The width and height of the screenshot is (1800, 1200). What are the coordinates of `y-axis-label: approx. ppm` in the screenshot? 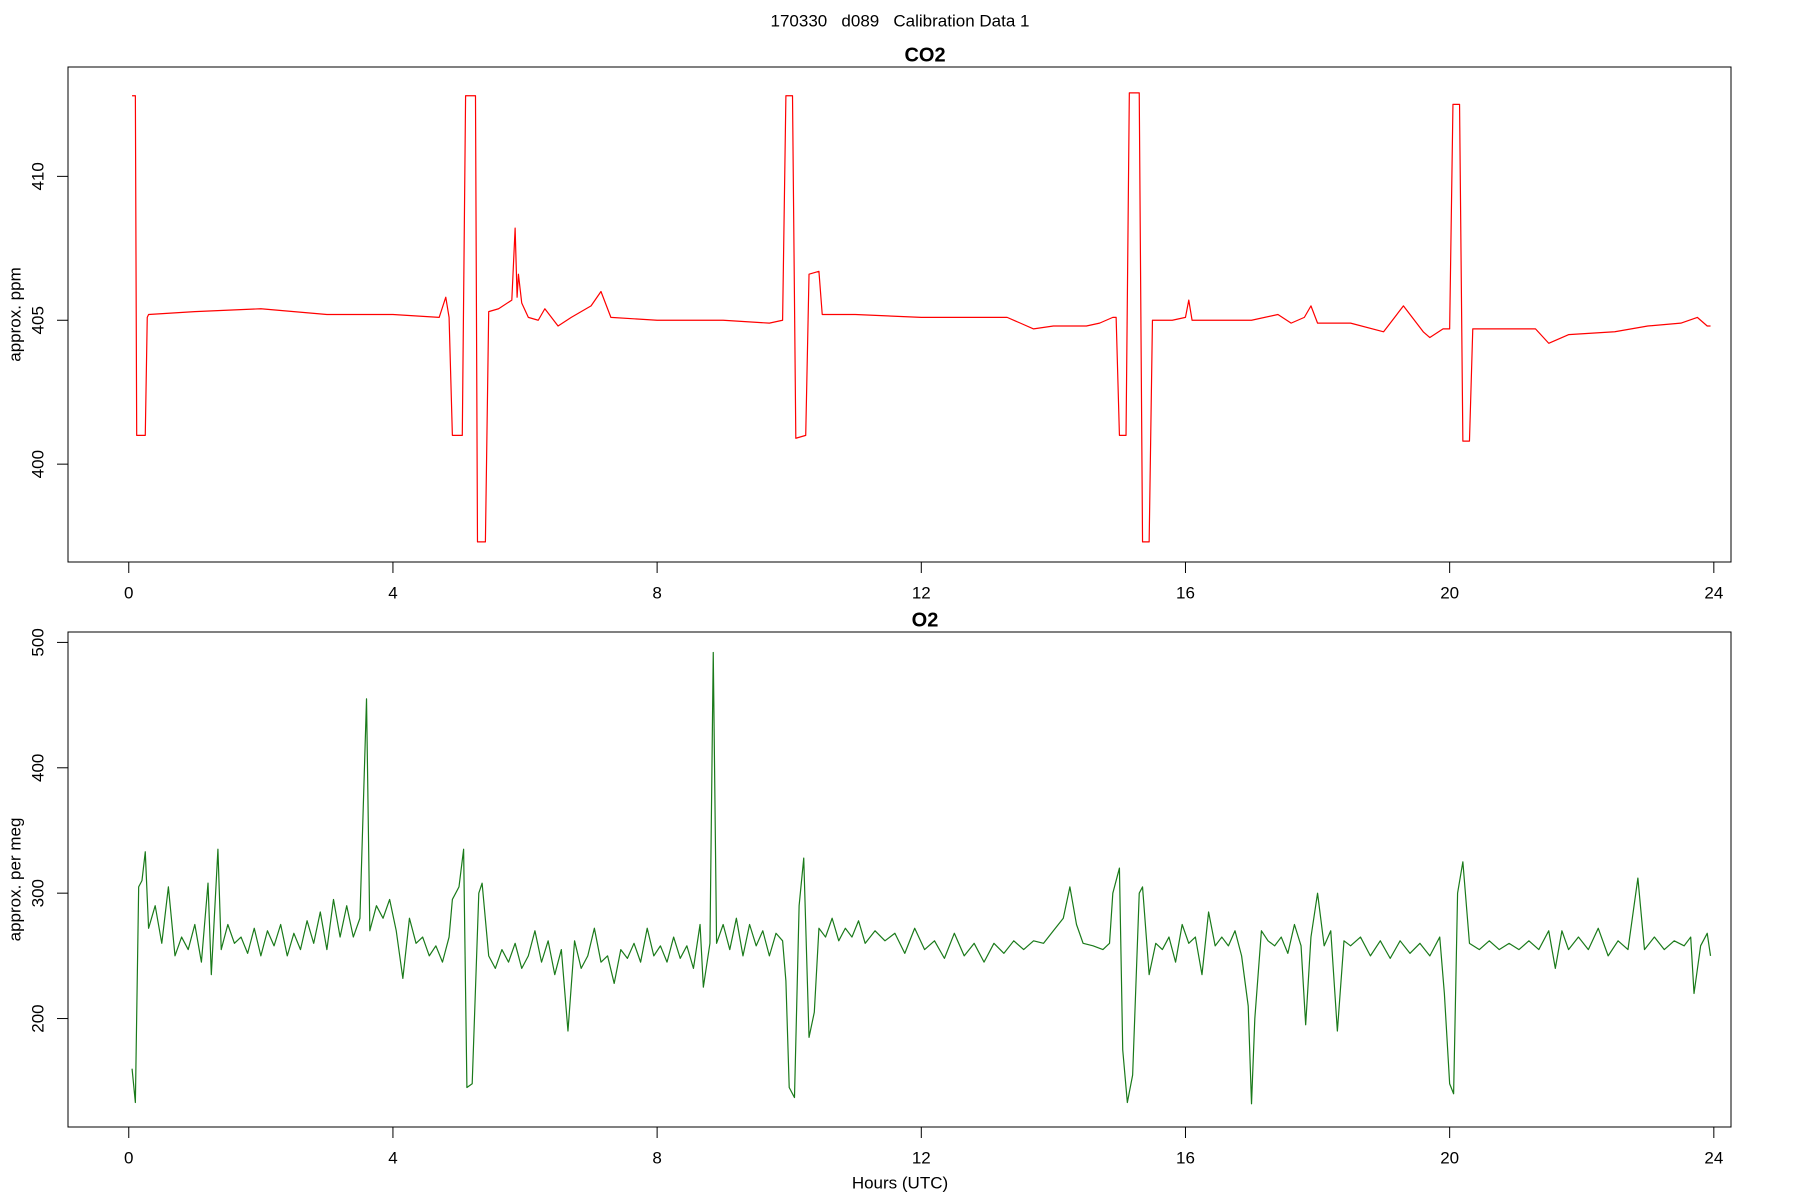 It's located at (14, 314).